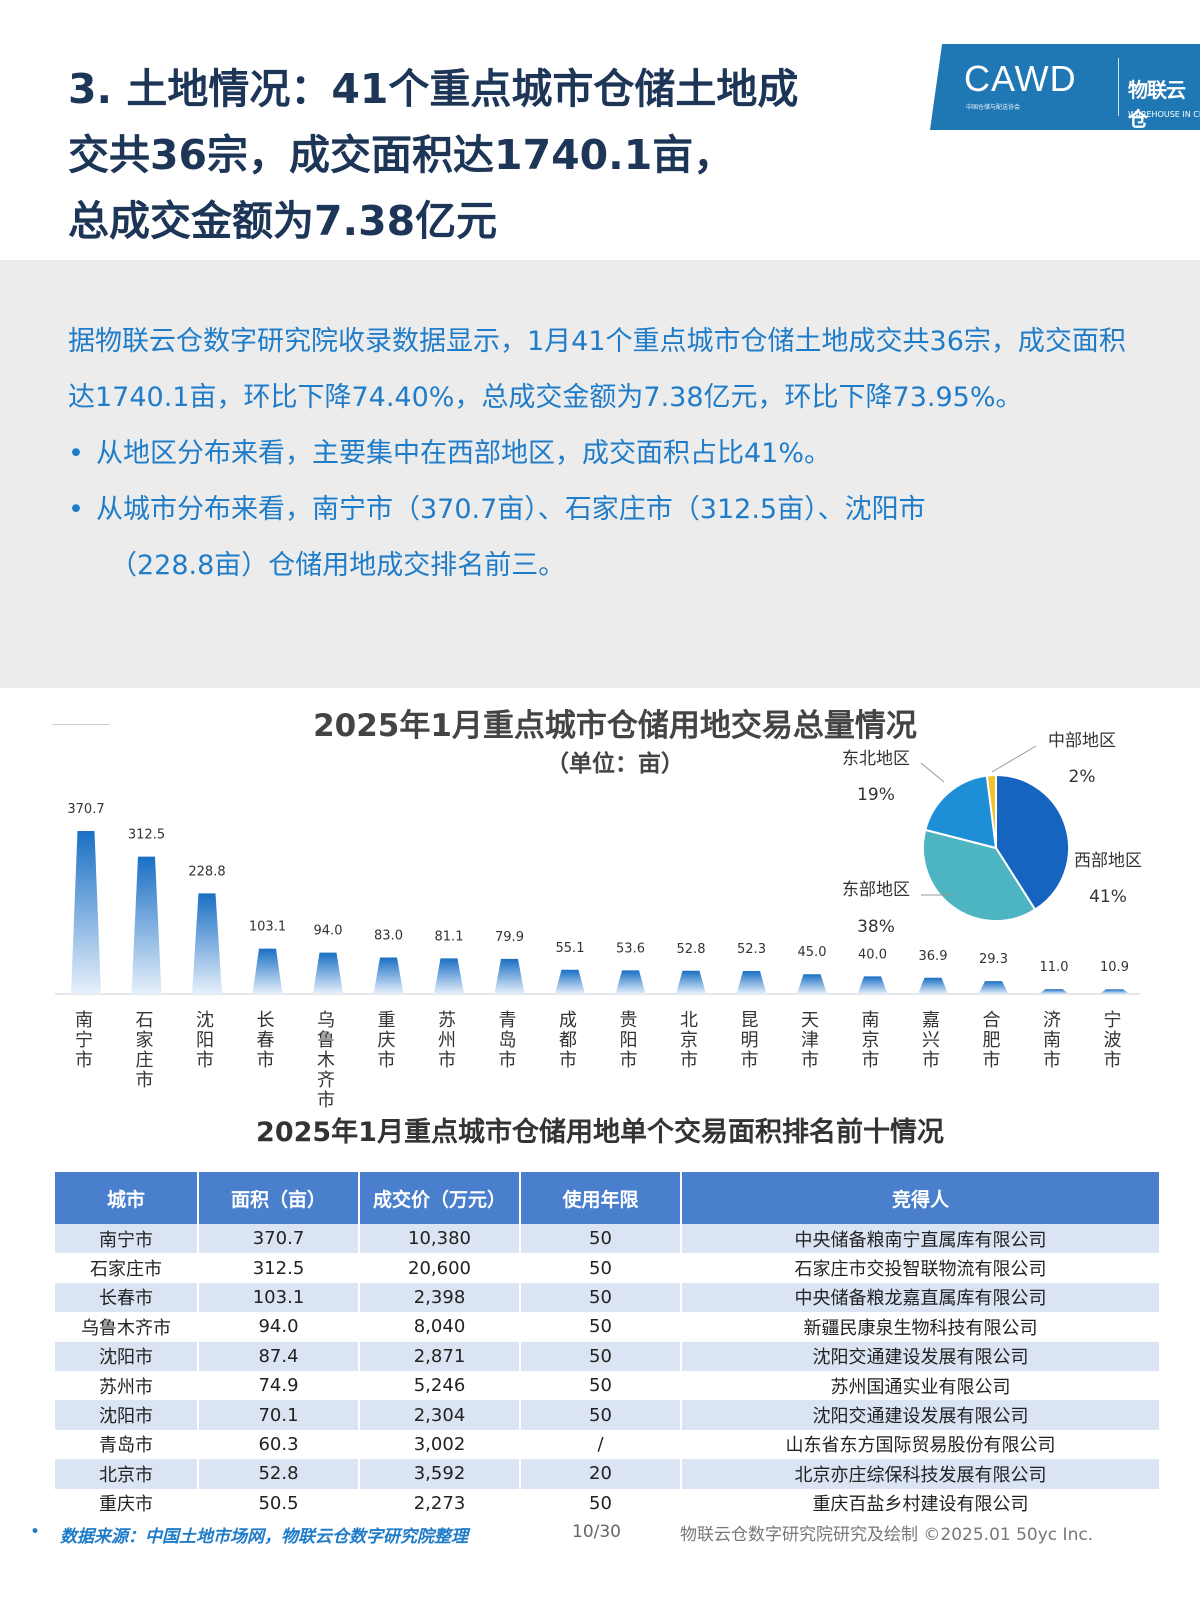  Describe the element at coordinates (691, 949) in the screenshot. I see `value-label: 52.8` at that location.